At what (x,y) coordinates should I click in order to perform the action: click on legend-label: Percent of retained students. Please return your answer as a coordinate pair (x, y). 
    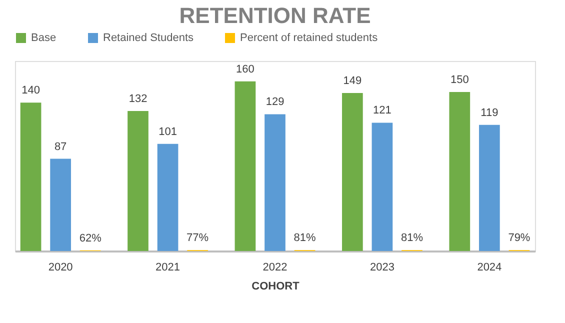
    Looking at the image, I should click on (309, 38).